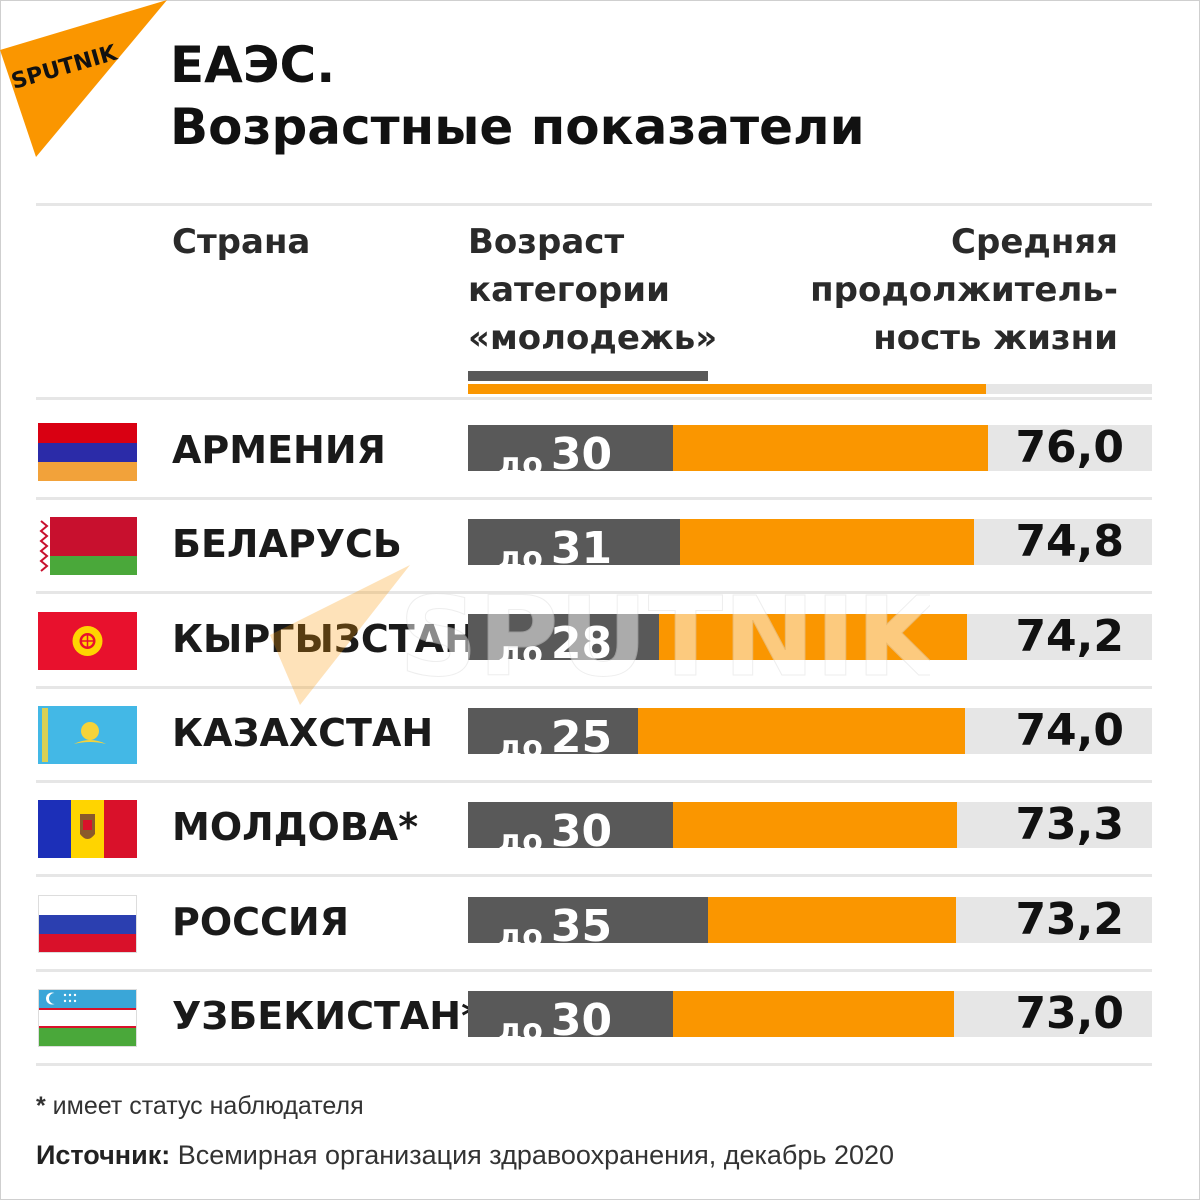  What do you see at coordinates (87, 923) in the screenshot?
I see `russia-flag` at bounding box center [87, 923].